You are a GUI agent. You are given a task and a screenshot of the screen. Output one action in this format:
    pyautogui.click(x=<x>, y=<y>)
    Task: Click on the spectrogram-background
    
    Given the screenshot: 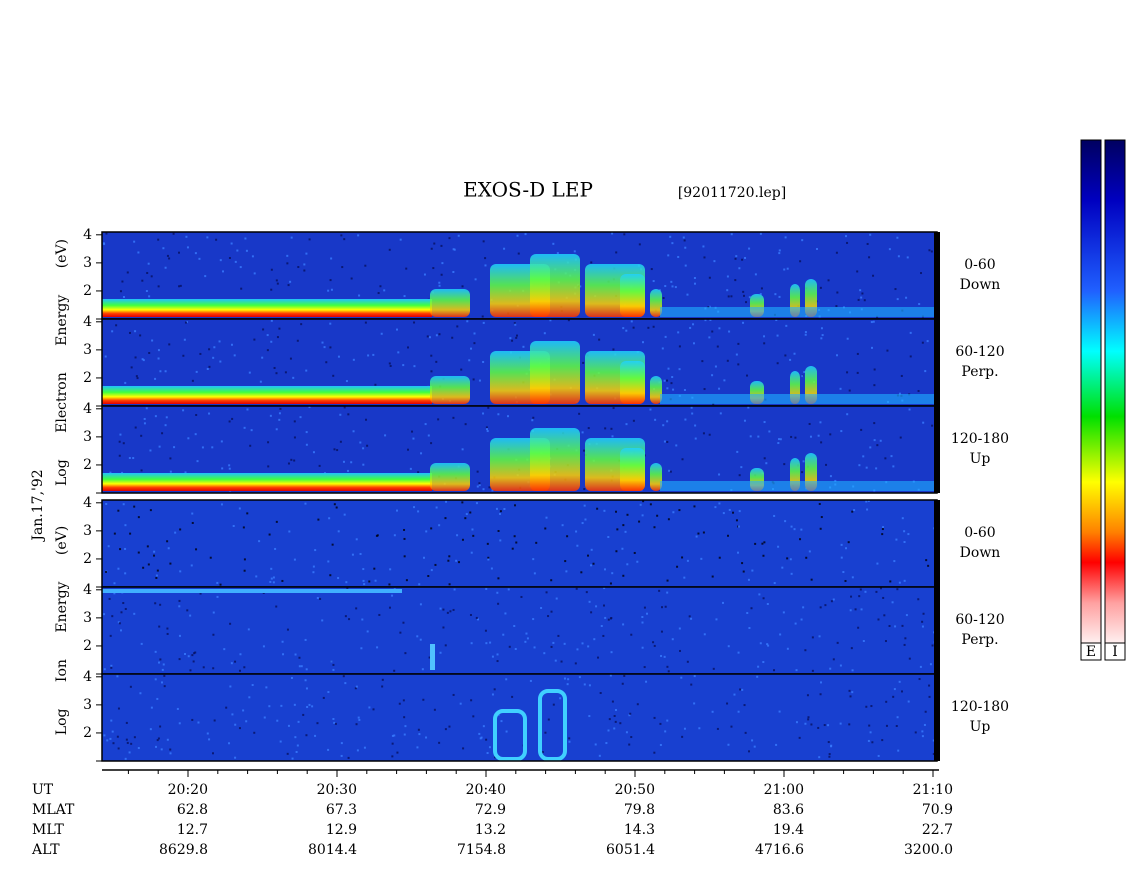 What is the action you would take?
    pyautogui.click(x=519, y=717)
    